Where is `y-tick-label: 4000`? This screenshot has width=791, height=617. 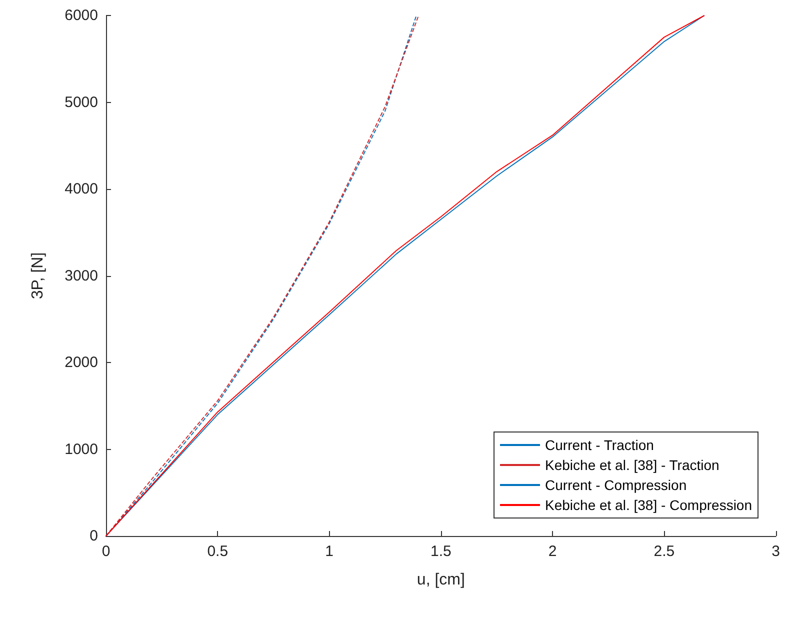
y-tick-label: 4000 is located at coordinates (81, 189).